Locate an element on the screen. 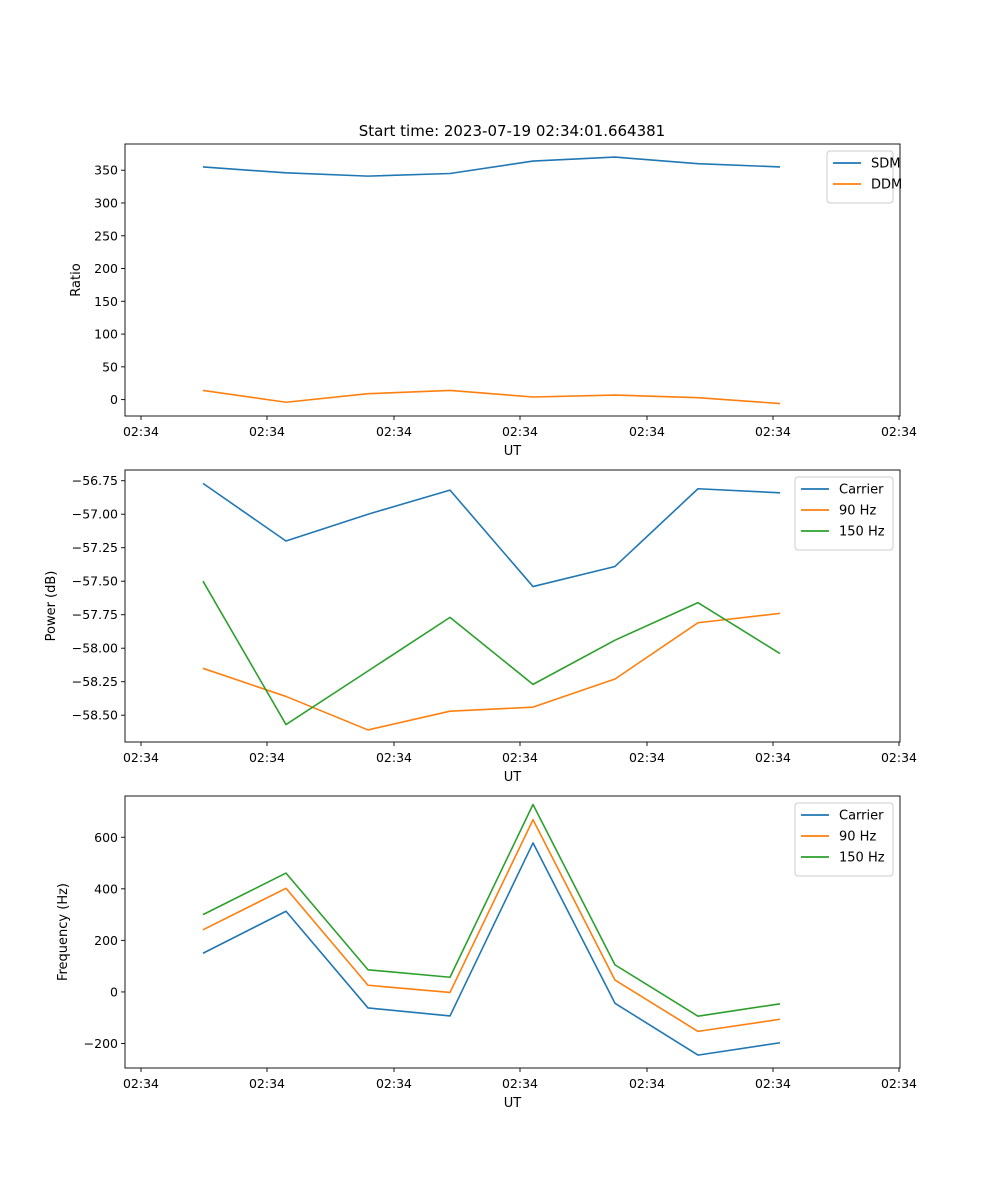 The width and height of the screenshot is (1000, 1200). y-tick-label: 250 is located at coordinates (106, 235).